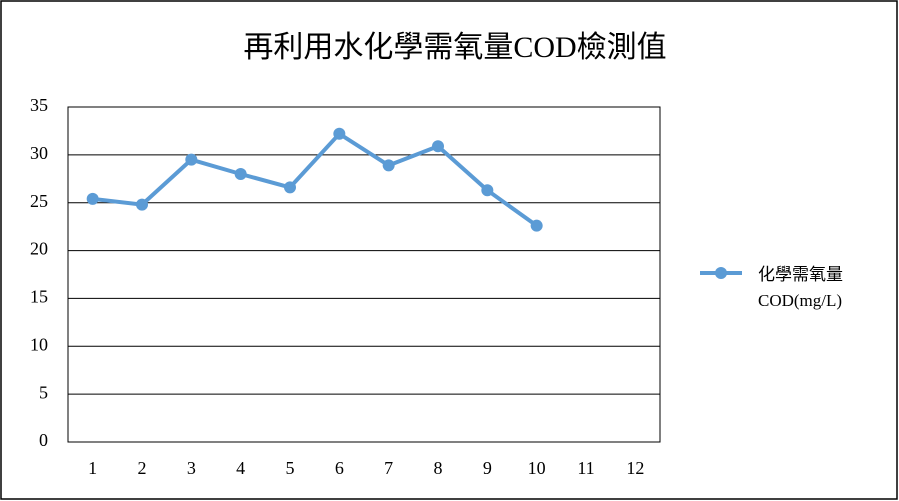  Describe the element at coordinates (388, 468) in the screenshot. I see `x-tick-label: 7` at that location.